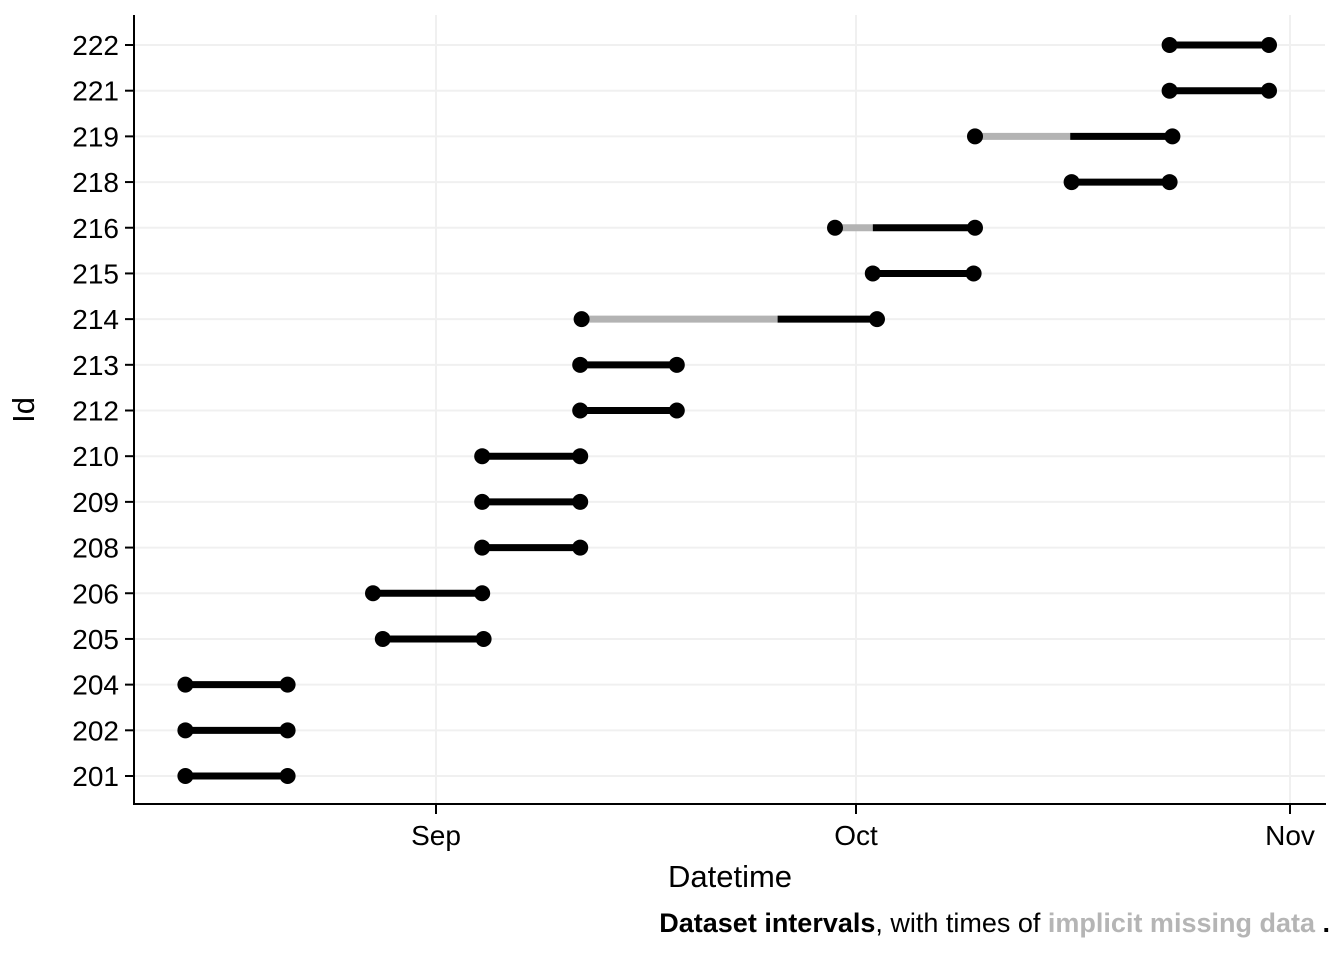  What do you see at coordinates (95, 730) in the screenshot?
I see `y-tick-label-202: 202` at bounding box center [95, 730].